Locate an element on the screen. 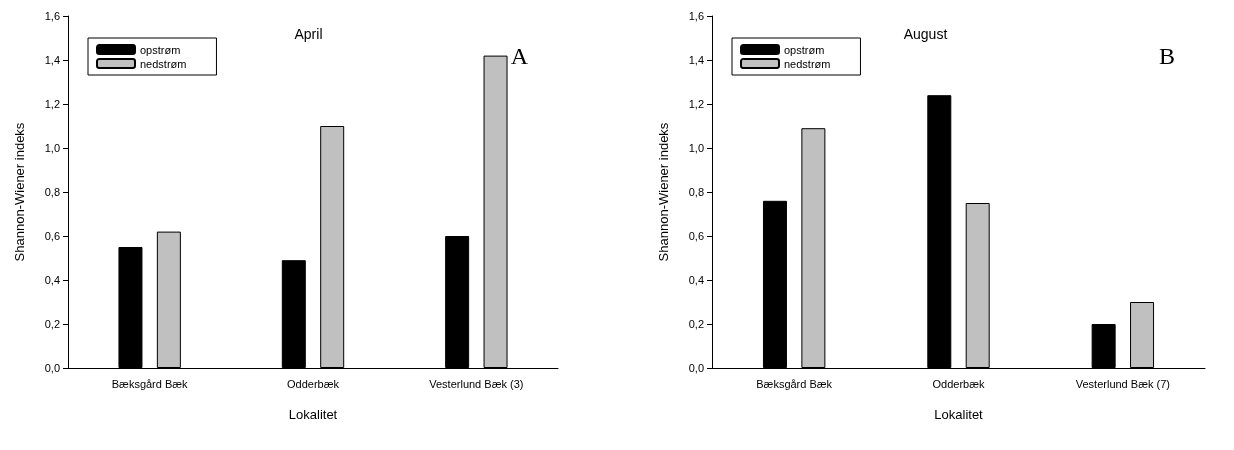 The width and height of the screenshot is (1234, 450). text: April is located at coordinates (308, 34).